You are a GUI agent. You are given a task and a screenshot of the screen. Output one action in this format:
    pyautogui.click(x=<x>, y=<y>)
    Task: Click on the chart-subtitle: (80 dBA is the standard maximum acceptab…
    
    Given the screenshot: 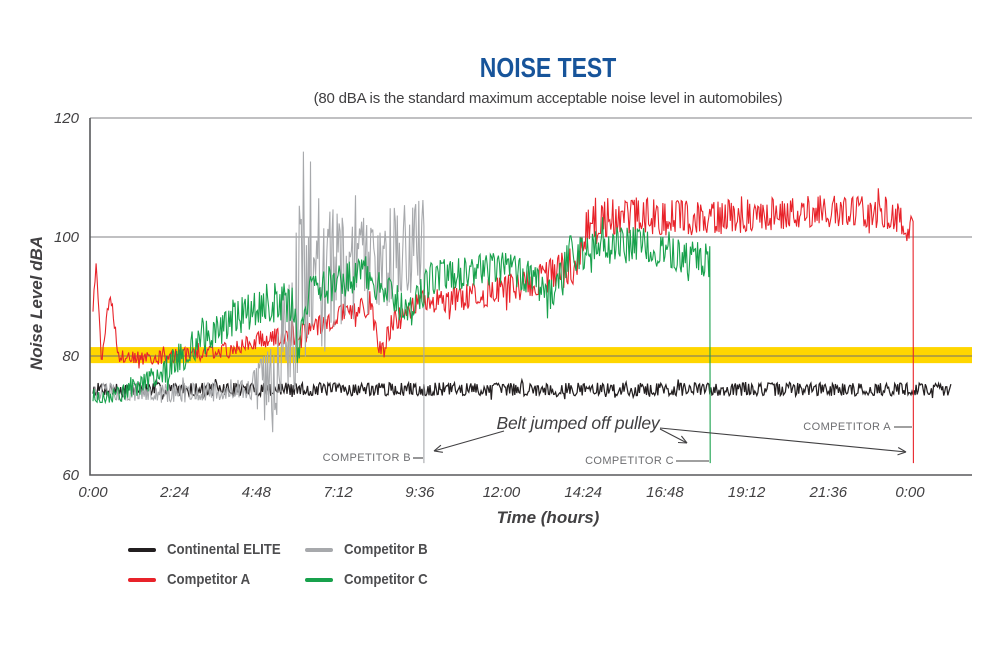 What is the action you would take?
    pyautogui.click(x=548, y=98)
    